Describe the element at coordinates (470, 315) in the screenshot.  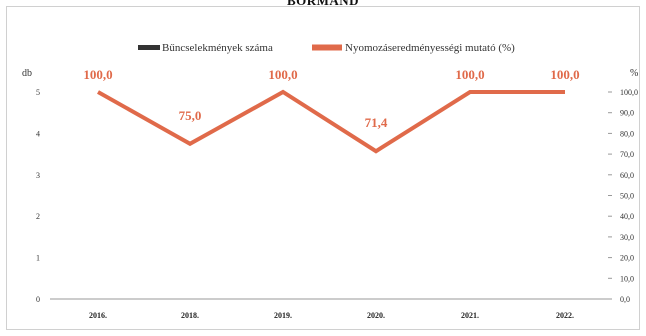
I see `x-tick-label: 2021.` at that location.